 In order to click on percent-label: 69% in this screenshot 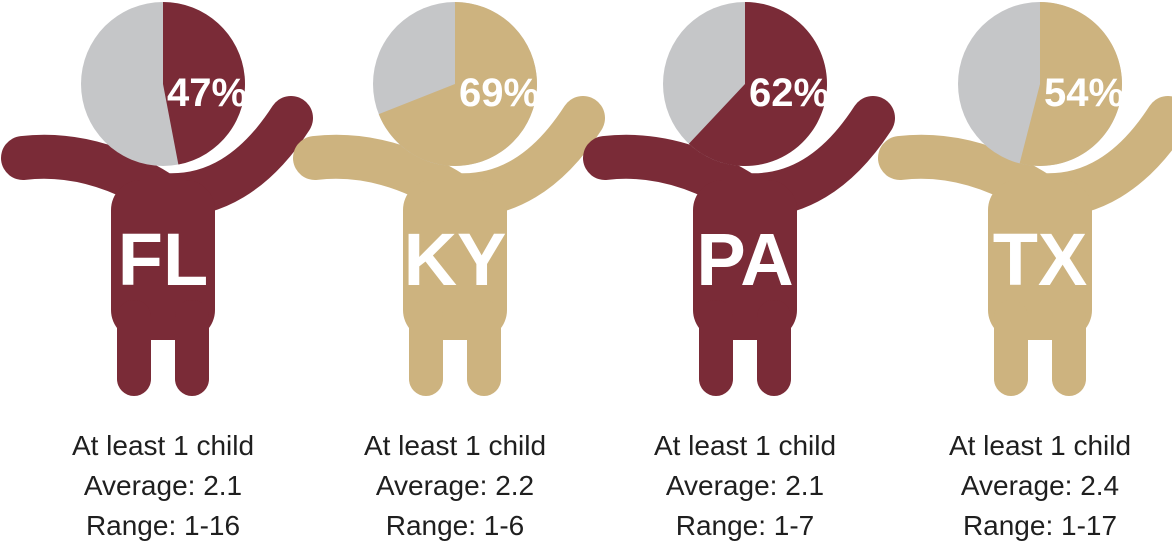, I will do `click(499, 93)`.